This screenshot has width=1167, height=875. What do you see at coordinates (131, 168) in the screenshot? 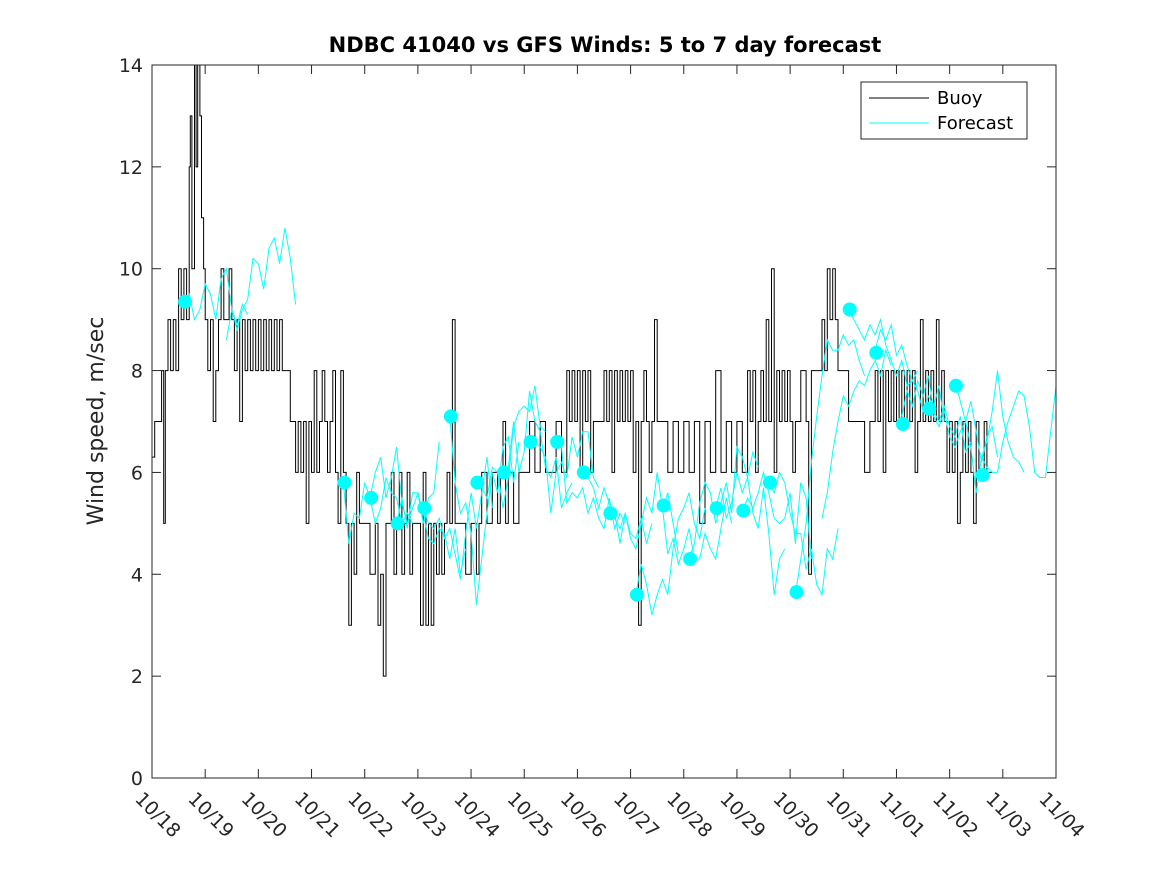
I see `y-tick-label: 12` at bounding box center [131, 168].